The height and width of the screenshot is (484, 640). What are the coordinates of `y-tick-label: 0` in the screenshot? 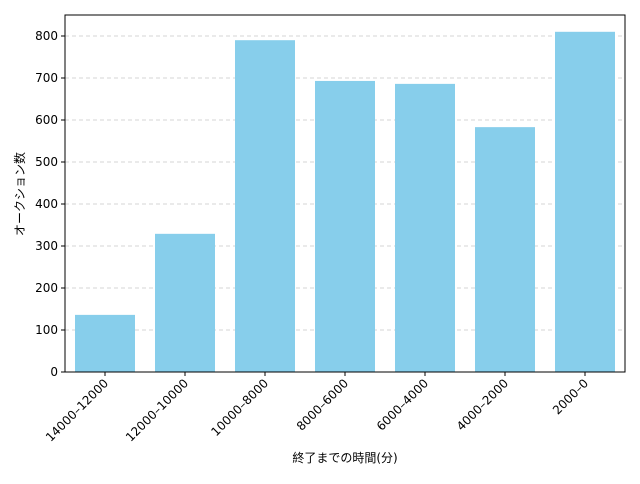 It's located at (54, 372).